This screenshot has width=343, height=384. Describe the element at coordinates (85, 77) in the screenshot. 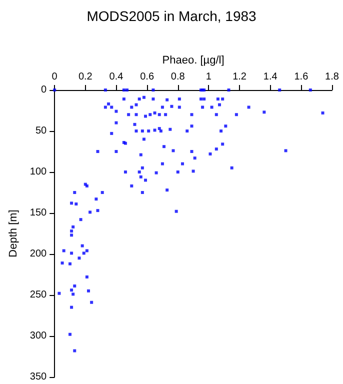

I see `x-tick-label: 0.2` at that location.